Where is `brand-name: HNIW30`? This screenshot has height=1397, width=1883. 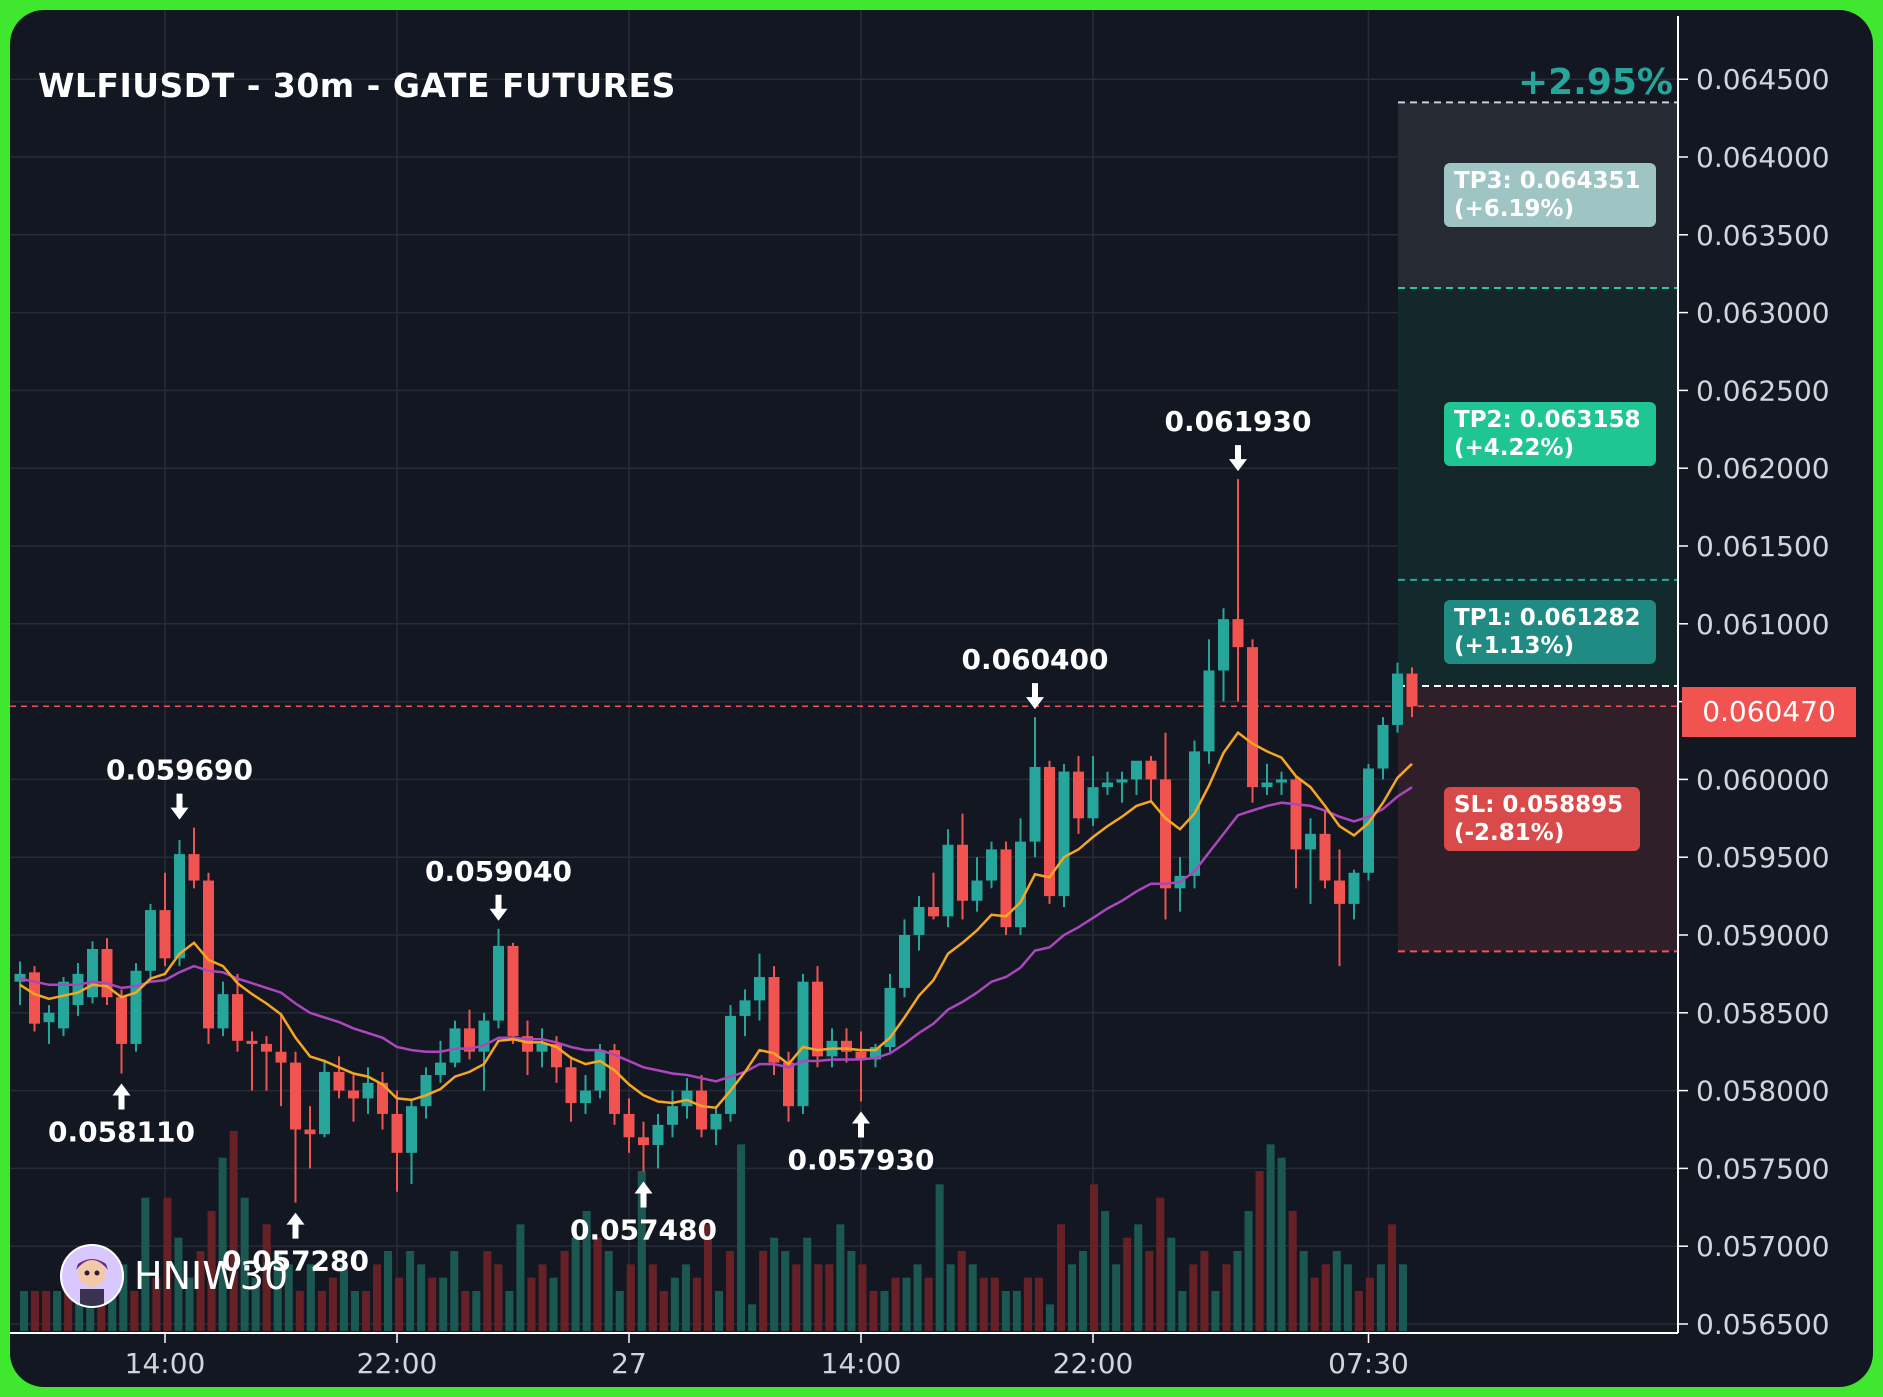
brand-name: HNIW30 is located at coordinates (211, 1276).